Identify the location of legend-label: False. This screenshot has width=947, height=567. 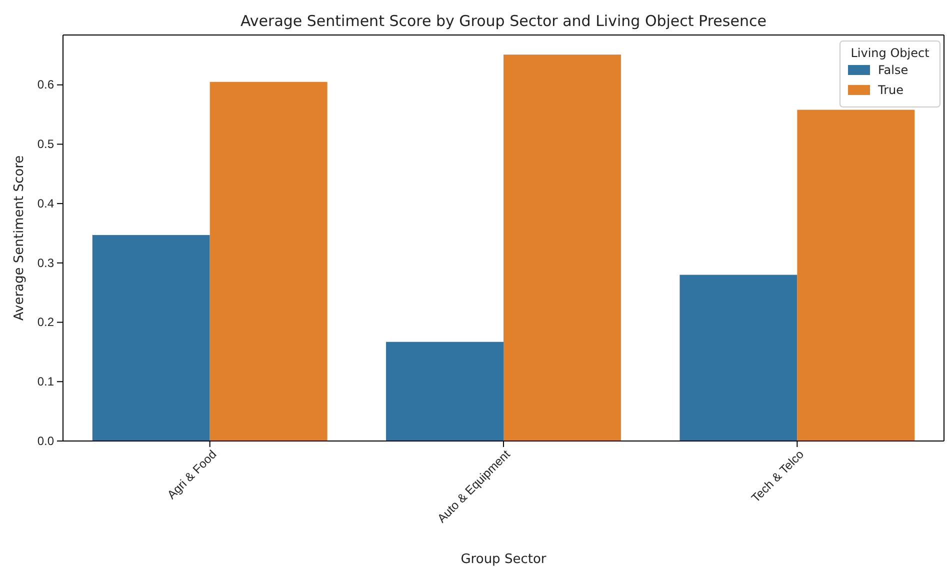
(893, 70).